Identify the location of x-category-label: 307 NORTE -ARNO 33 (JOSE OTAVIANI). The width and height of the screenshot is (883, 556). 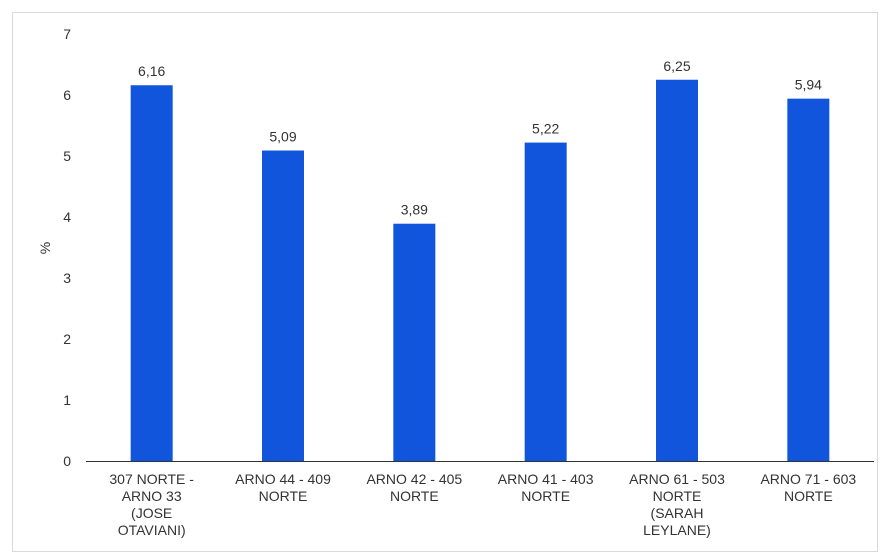
(151, 504).